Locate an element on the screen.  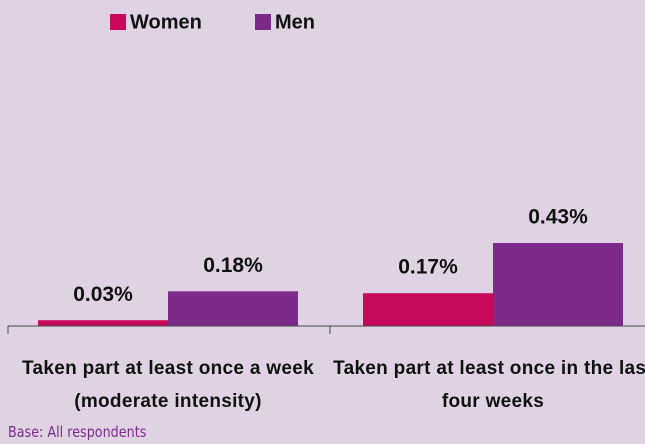
value-label: 0.03% is located at coordinates (103, 294).